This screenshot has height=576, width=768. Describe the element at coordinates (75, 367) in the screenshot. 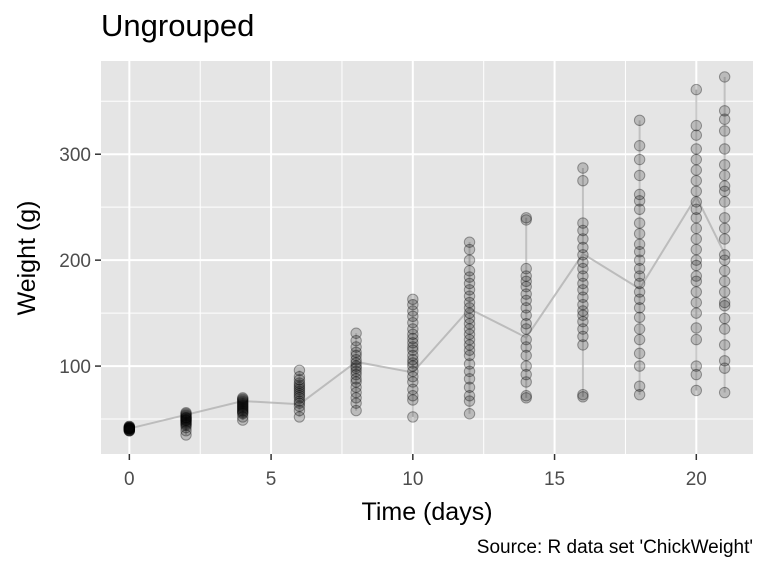

I see `y-tick-label: 100` at that location.